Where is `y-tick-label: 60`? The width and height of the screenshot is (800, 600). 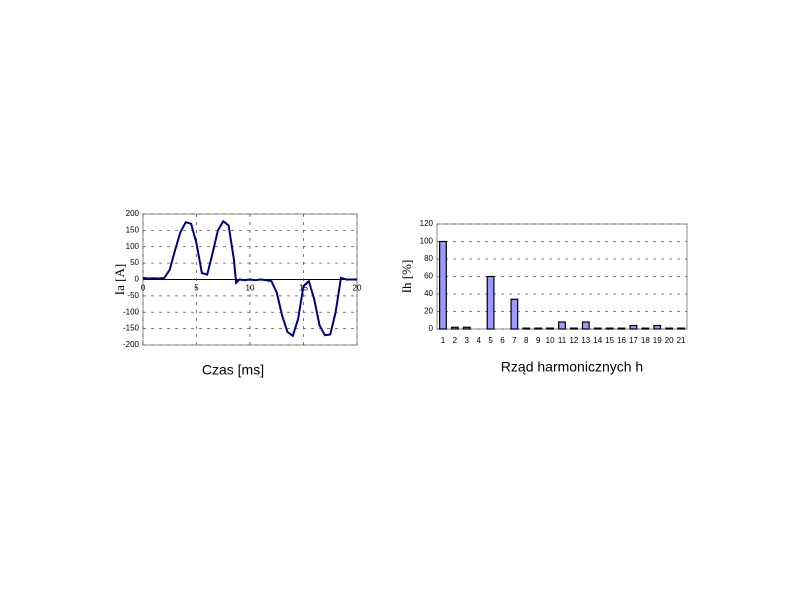 y-tick-label: 60 is located at coordinates (428, 276).